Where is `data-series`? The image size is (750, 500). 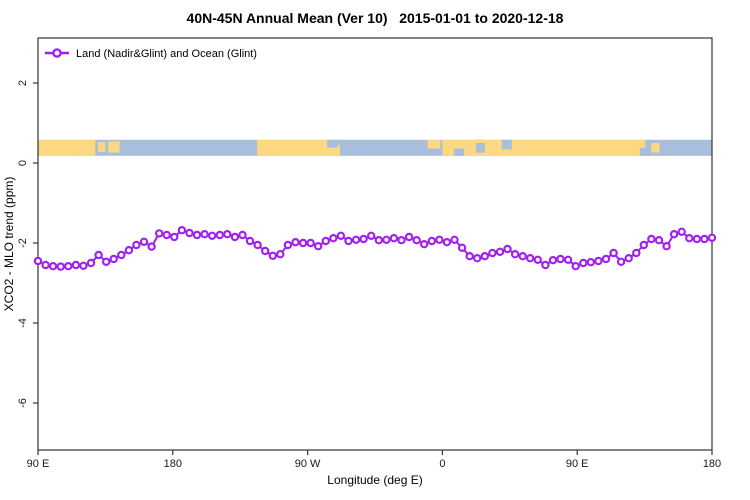 data-series is located at coordinates (375, 248).